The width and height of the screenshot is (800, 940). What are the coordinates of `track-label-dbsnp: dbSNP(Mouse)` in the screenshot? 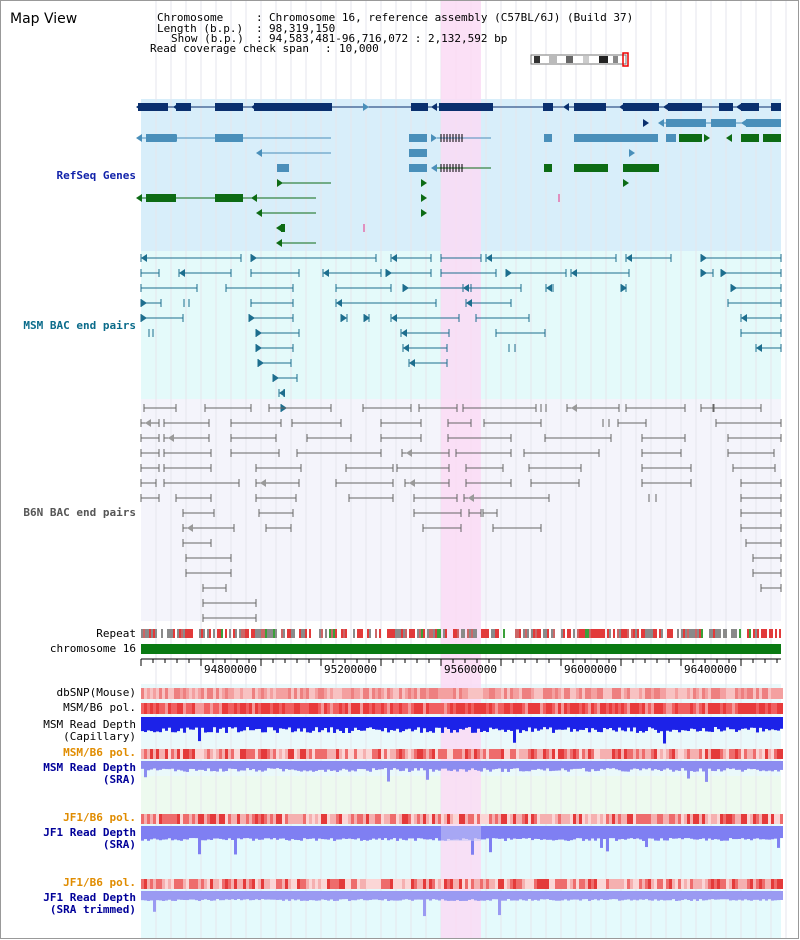 It's located at (96, 692).